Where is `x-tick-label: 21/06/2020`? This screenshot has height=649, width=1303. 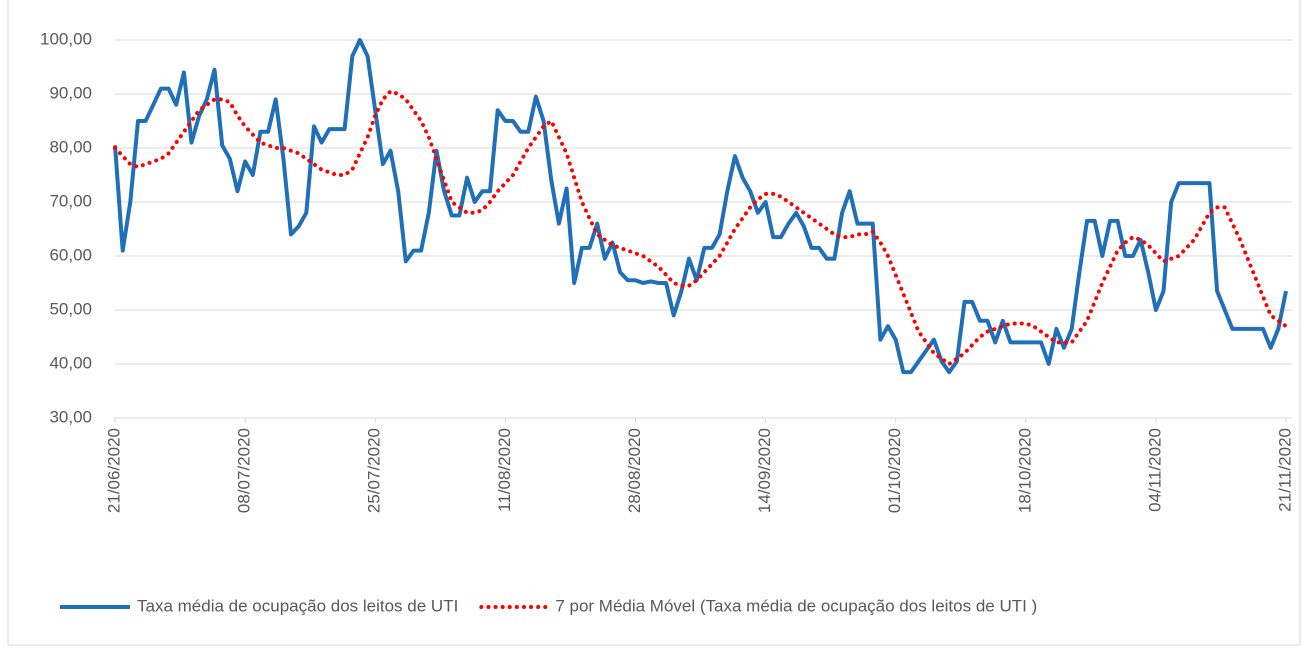
x-tick-label: 21/06/2020 is located at coordinates (113, 470).